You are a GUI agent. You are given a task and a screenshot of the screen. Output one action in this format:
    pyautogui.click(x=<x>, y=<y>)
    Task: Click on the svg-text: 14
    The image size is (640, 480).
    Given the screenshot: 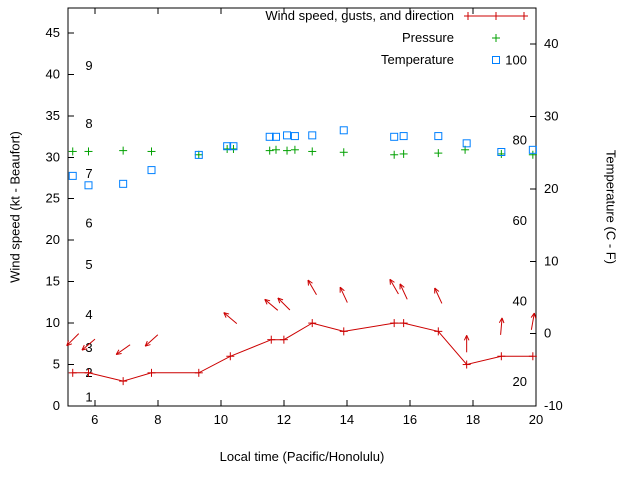 What is the action you would take?
    pyautogui.click(x=347, y=419)
    